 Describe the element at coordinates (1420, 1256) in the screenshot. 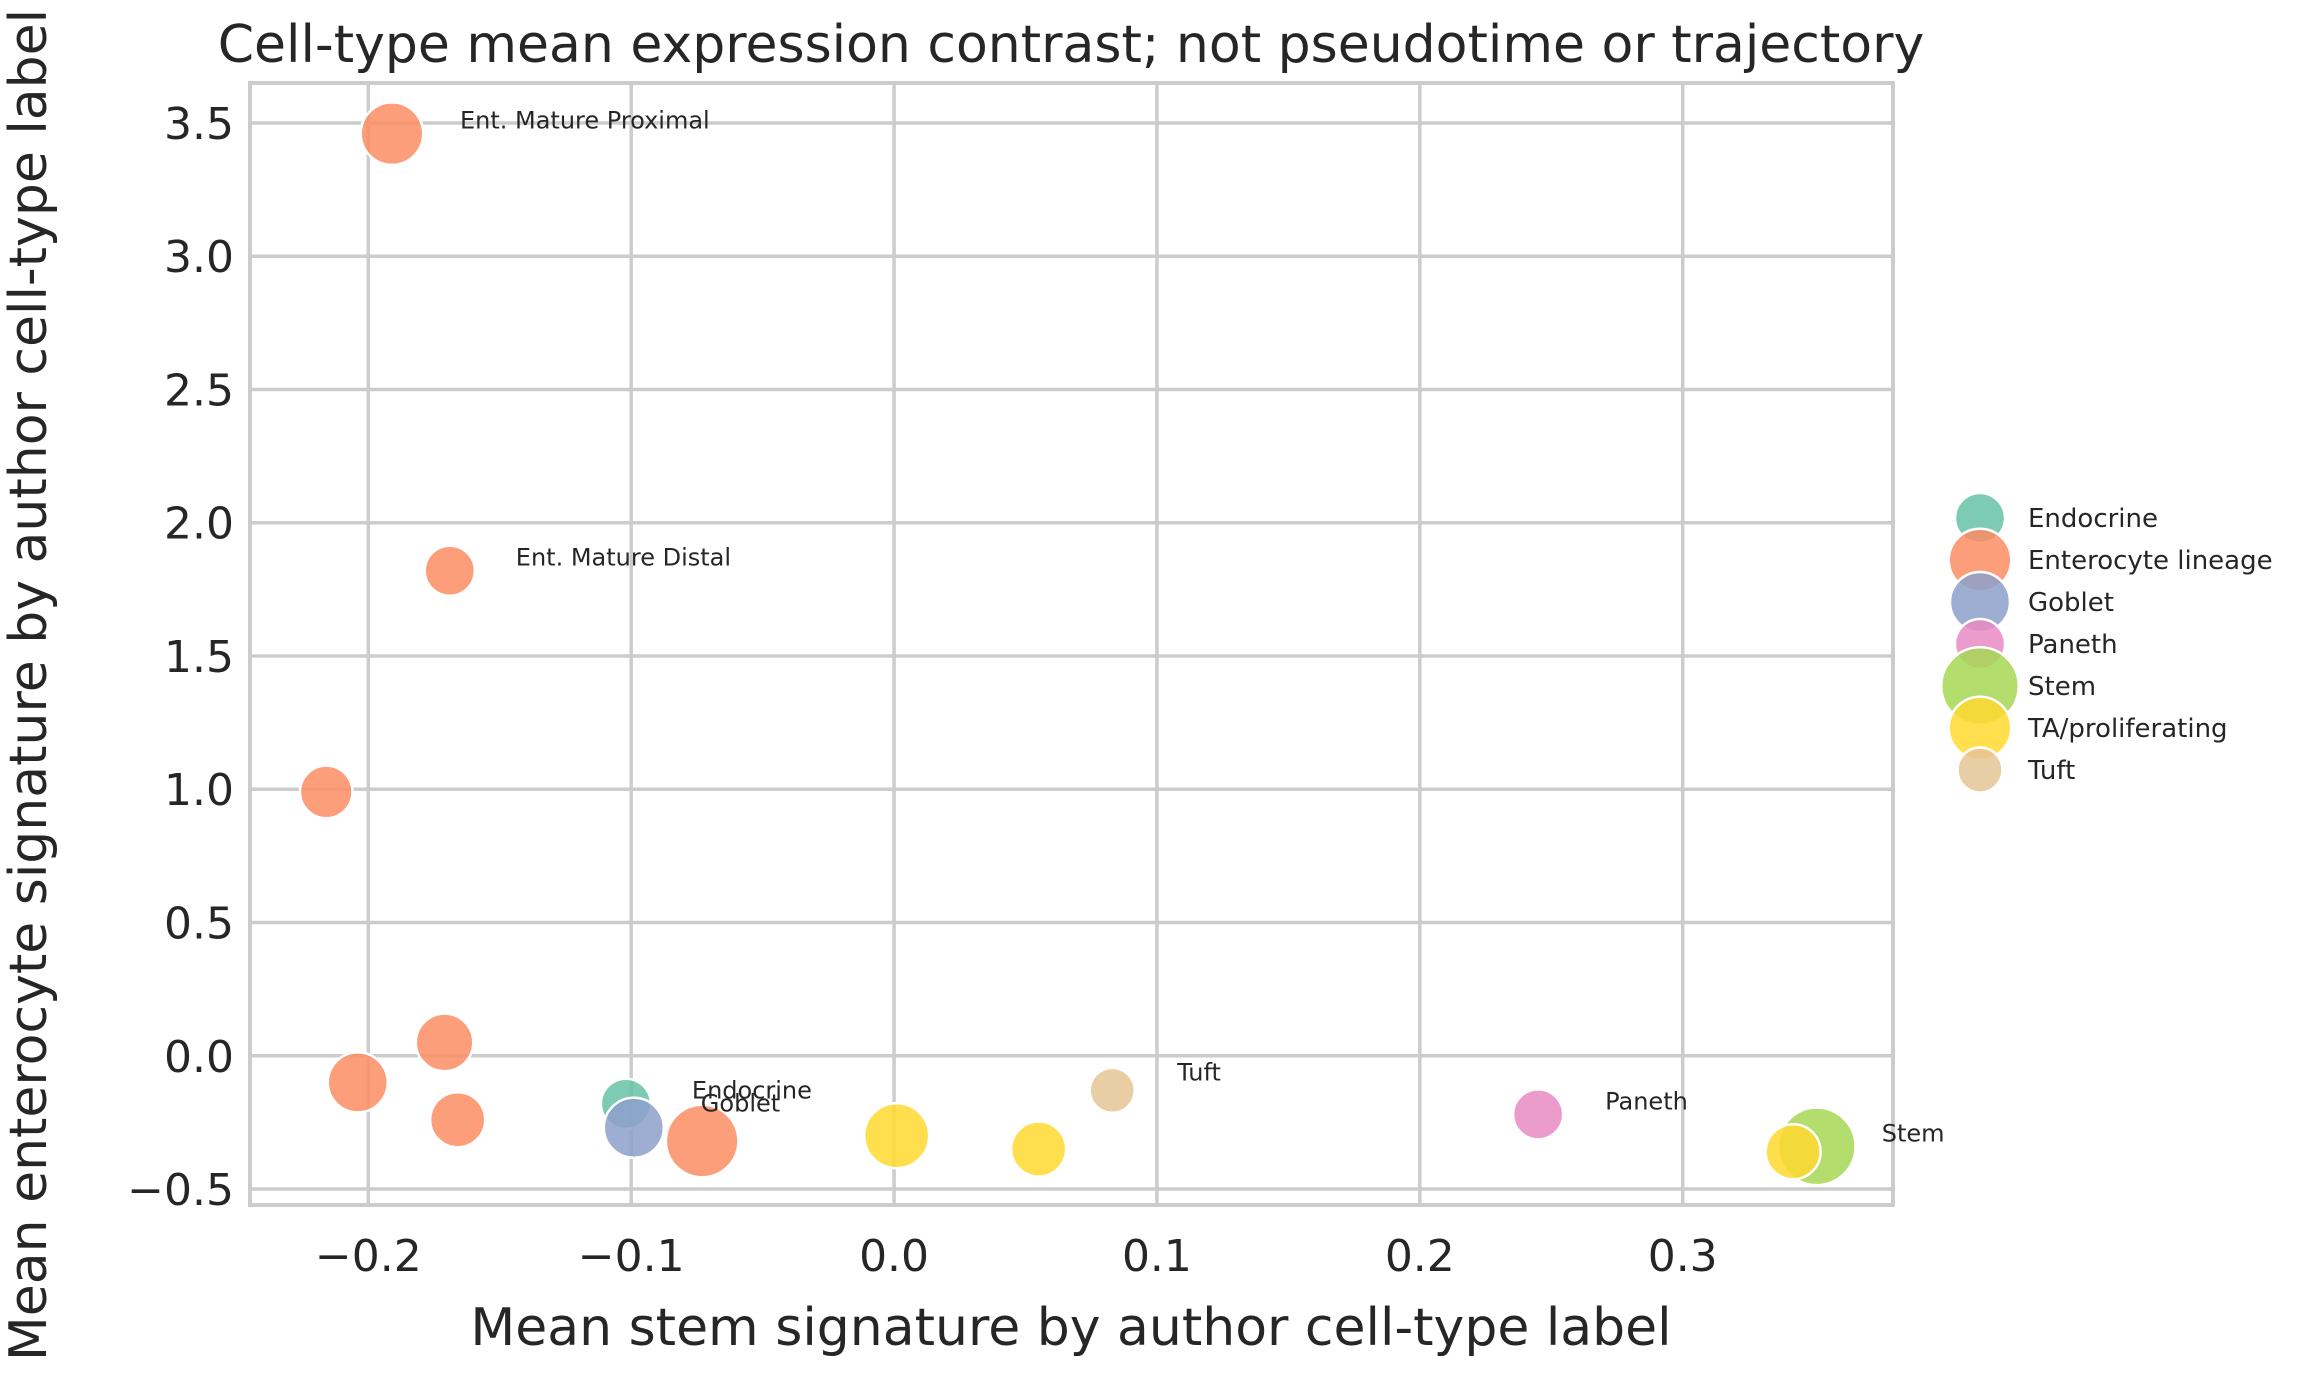

I see `x-tick-label: 0.2` at that location.